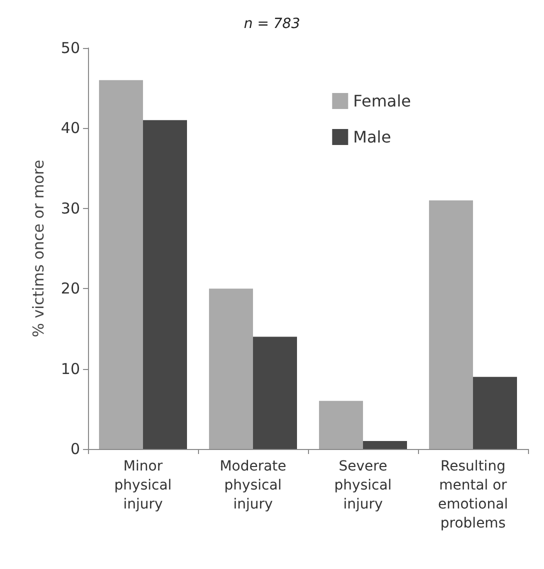 The image size is (544, 569). What do you see at coordinates (70, 208) in the screenshot?
I see `y-tick-label: 30` at bounding box center [70, 208].